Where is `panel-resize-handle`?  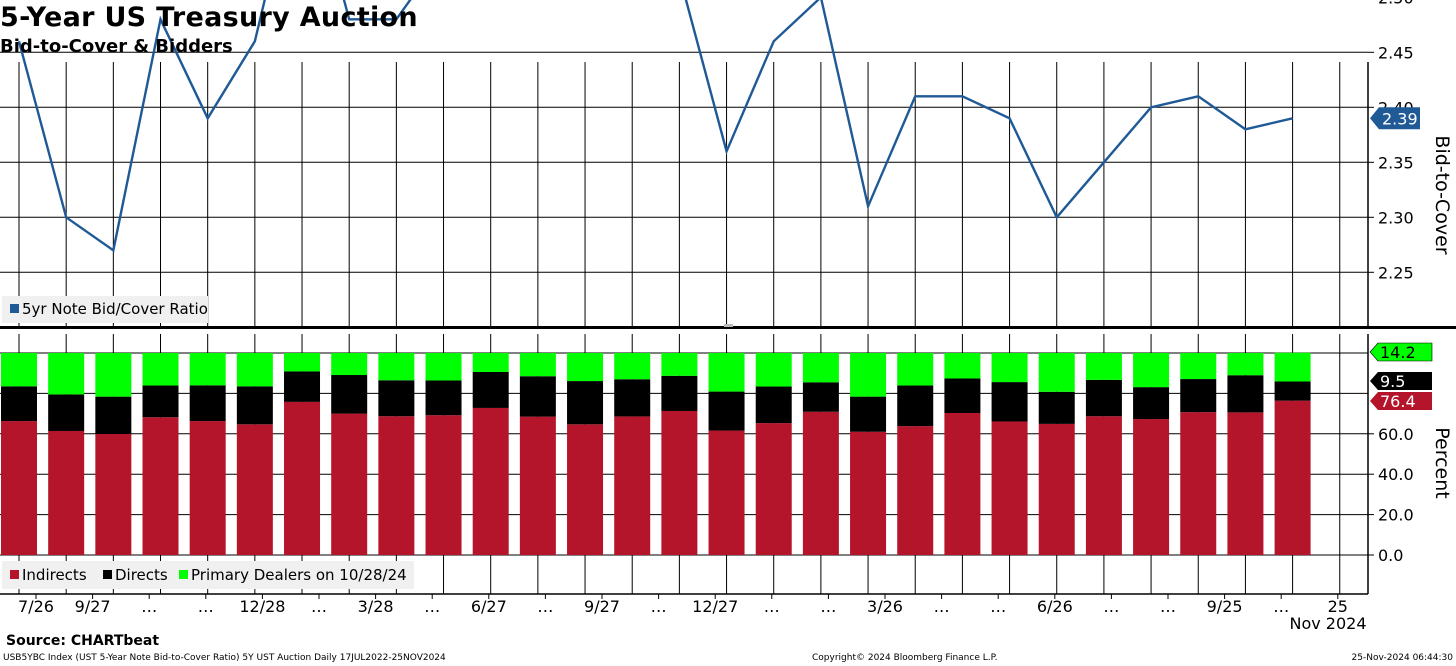 panel-resize-handle is located at coordinates (728, 325).